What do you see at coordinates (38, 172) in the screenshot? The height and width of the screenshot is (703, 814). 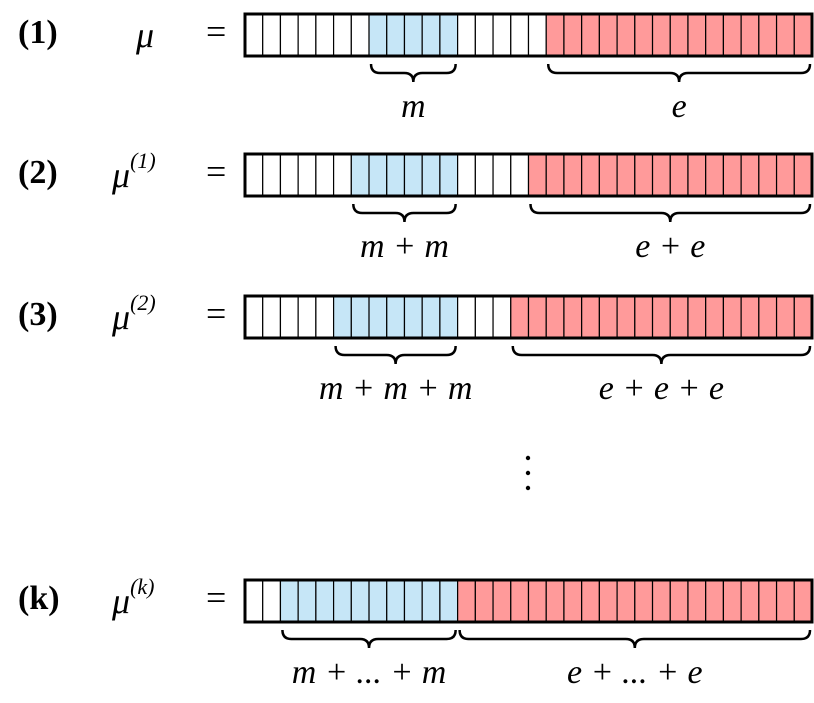 I see `row-label: (2)` at bounding box center [38, 172].